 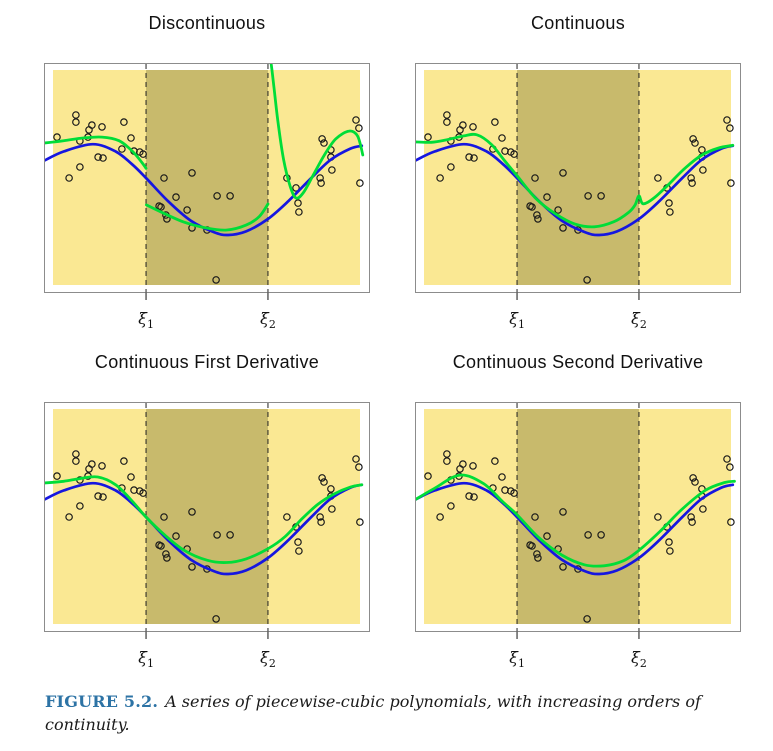 I want to click on panel-title-continuous: Continuous, so click(x=578, y=23).